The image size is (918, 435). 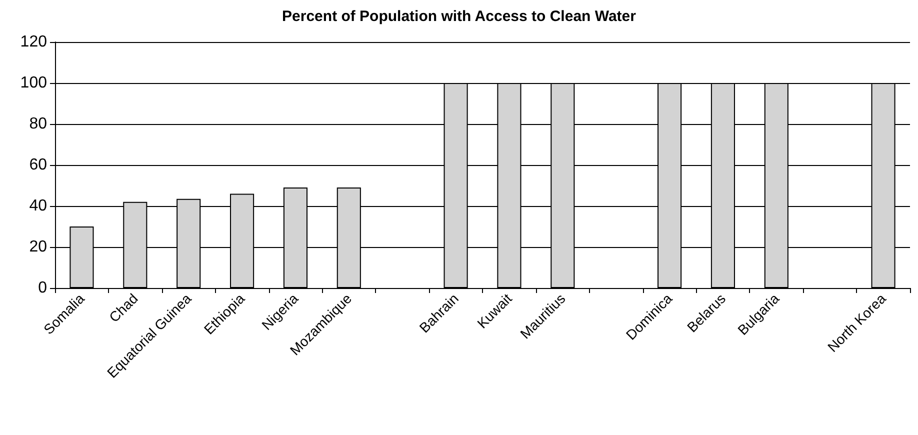 What do you see at coordinates (459, 16) in the screenshot?
I see `chart-title: Percent of Population with Access to Clean Water` at bounding box center [459, 16].